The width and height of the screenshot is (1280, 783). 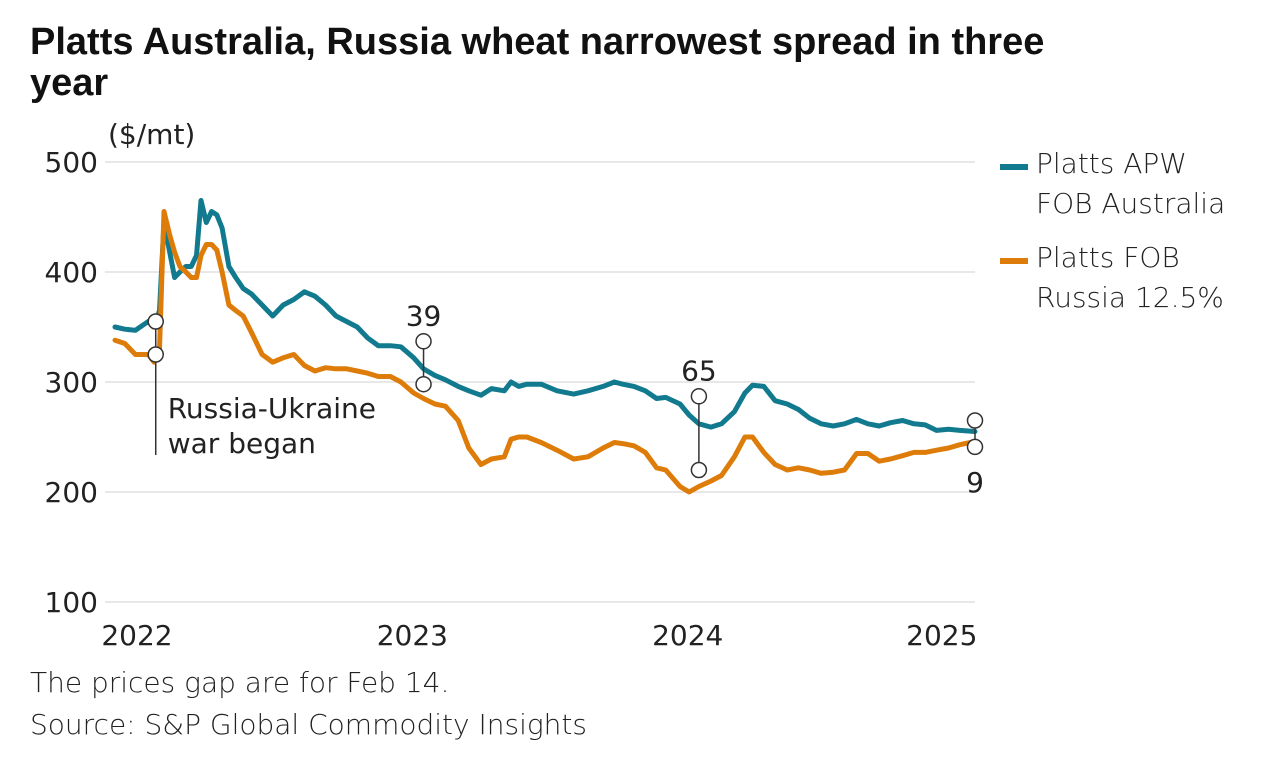 What do you see at coordinates (1130, 277) in the screenshot?
I see `legend-label-russia: Platts FOB Russia 12.5%` at bounding box center [1130, 277].